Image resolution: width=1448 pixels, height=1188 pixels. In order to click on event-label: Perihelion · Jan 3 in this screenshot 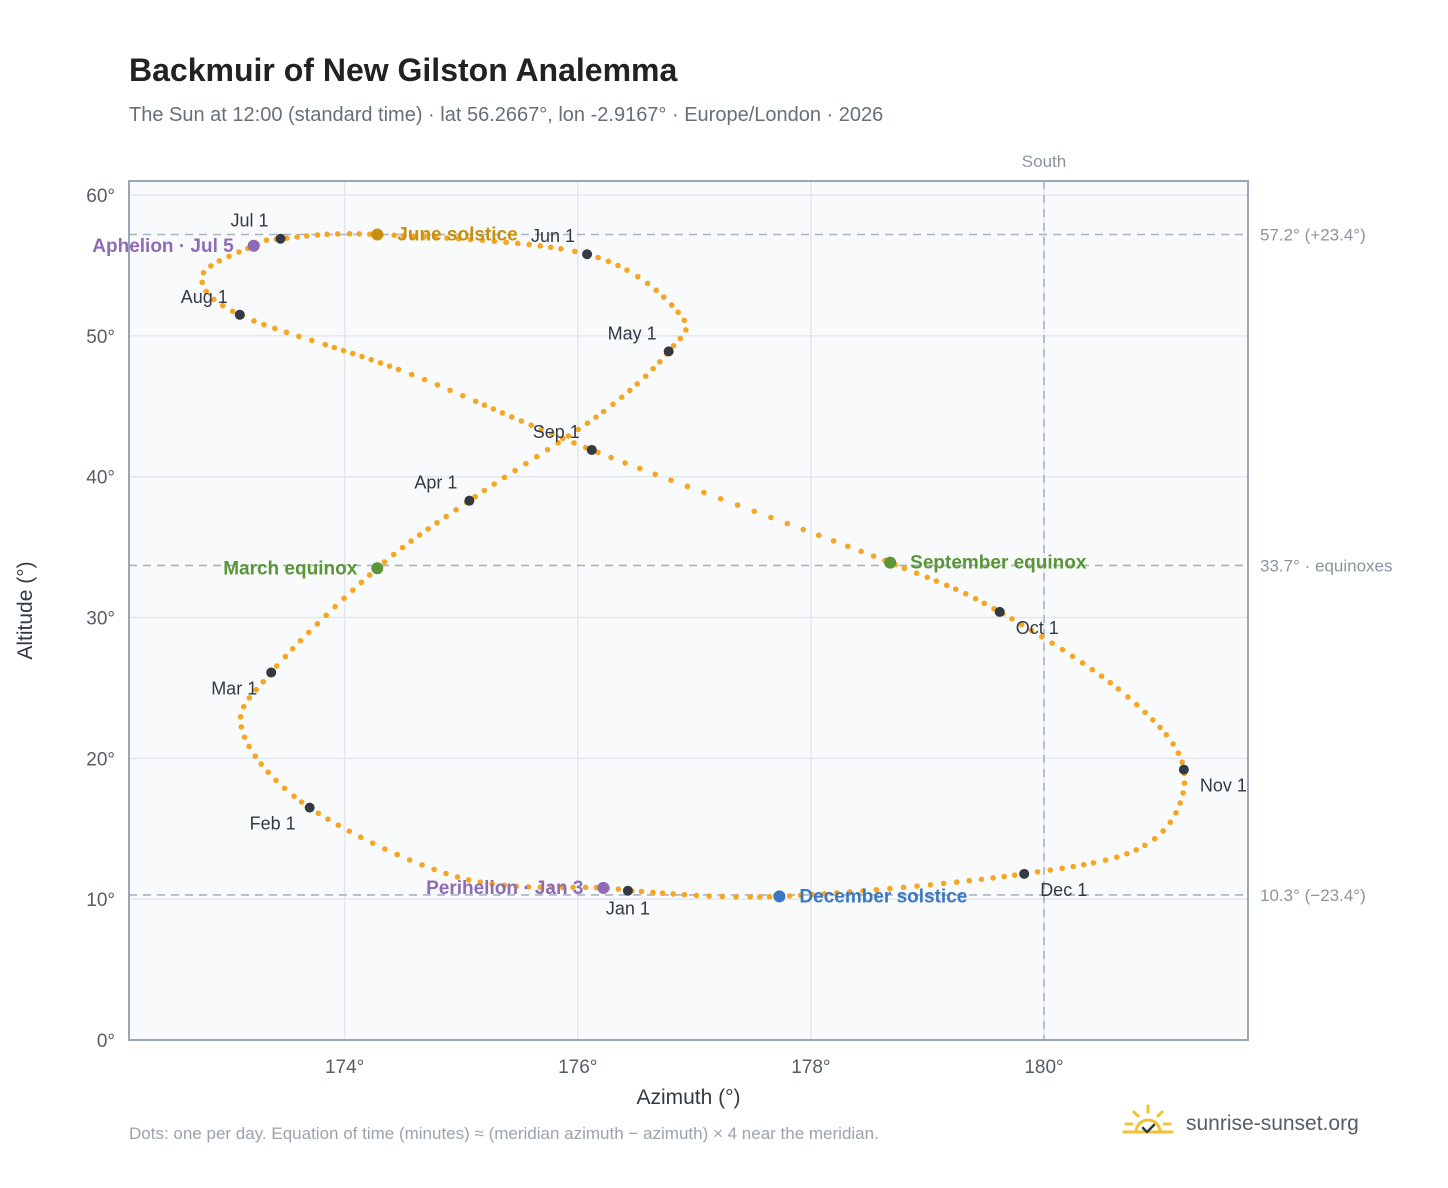, I will do `click(504, 888)`.